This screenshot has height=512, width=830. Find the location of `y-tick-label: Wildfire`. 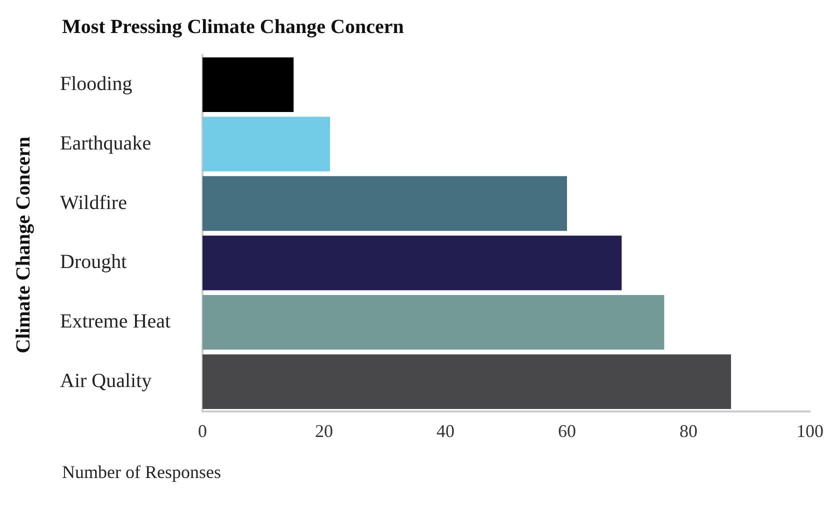

y-tick-label: Wildfire is located at coordinates (94, 203).